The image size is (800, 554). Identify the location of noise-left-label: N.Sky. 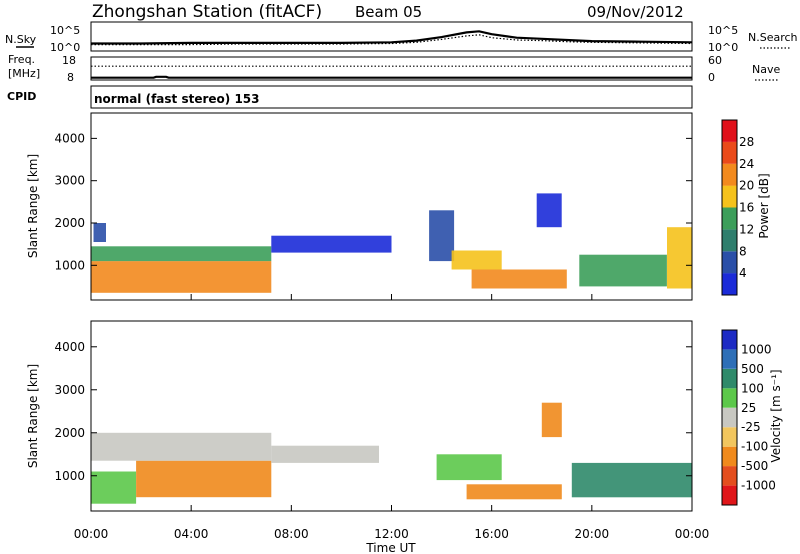
(21, 39).